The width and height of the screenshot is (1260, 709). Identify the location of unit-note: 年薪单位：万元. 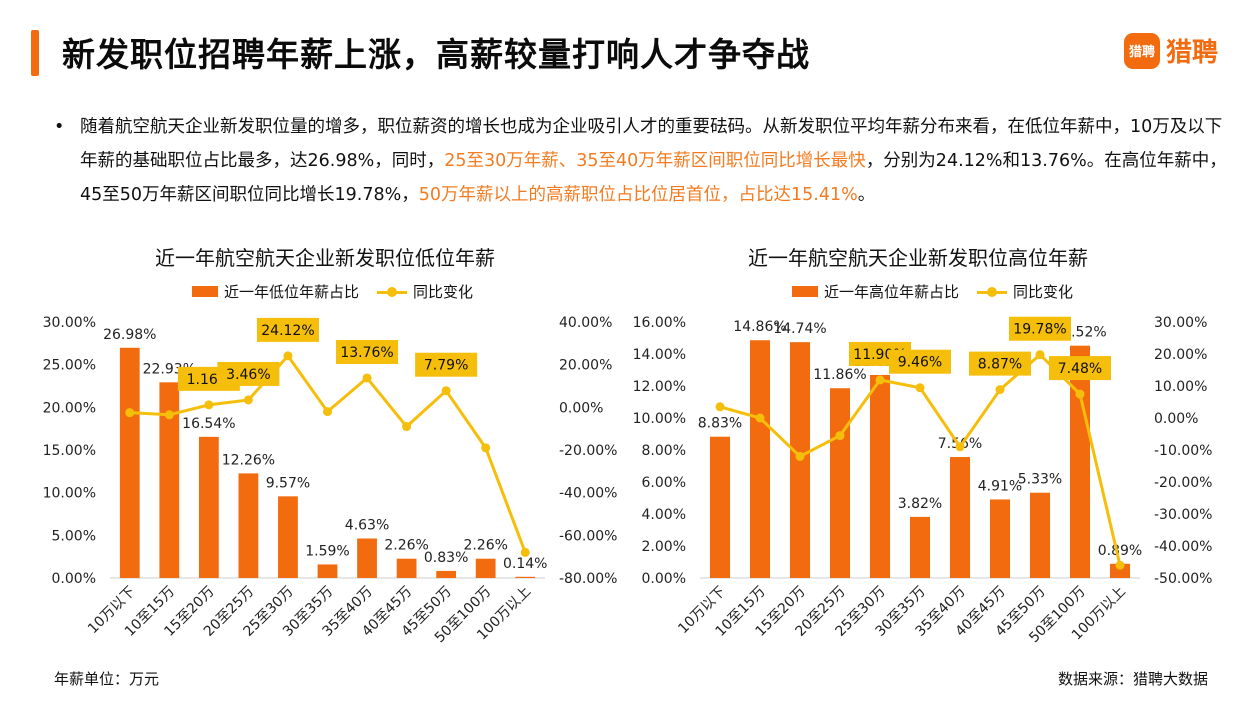
(107, 679).